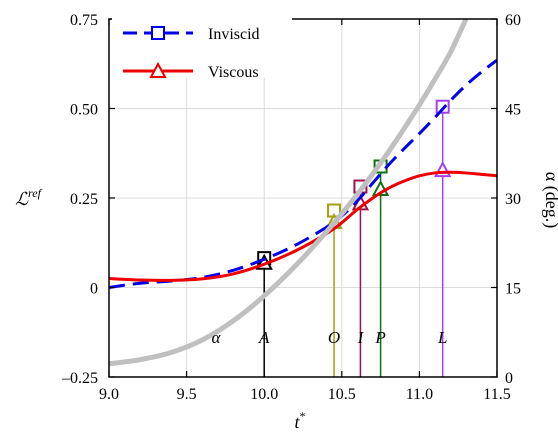  I want to click on event-label-P: P, so click(379, 337).